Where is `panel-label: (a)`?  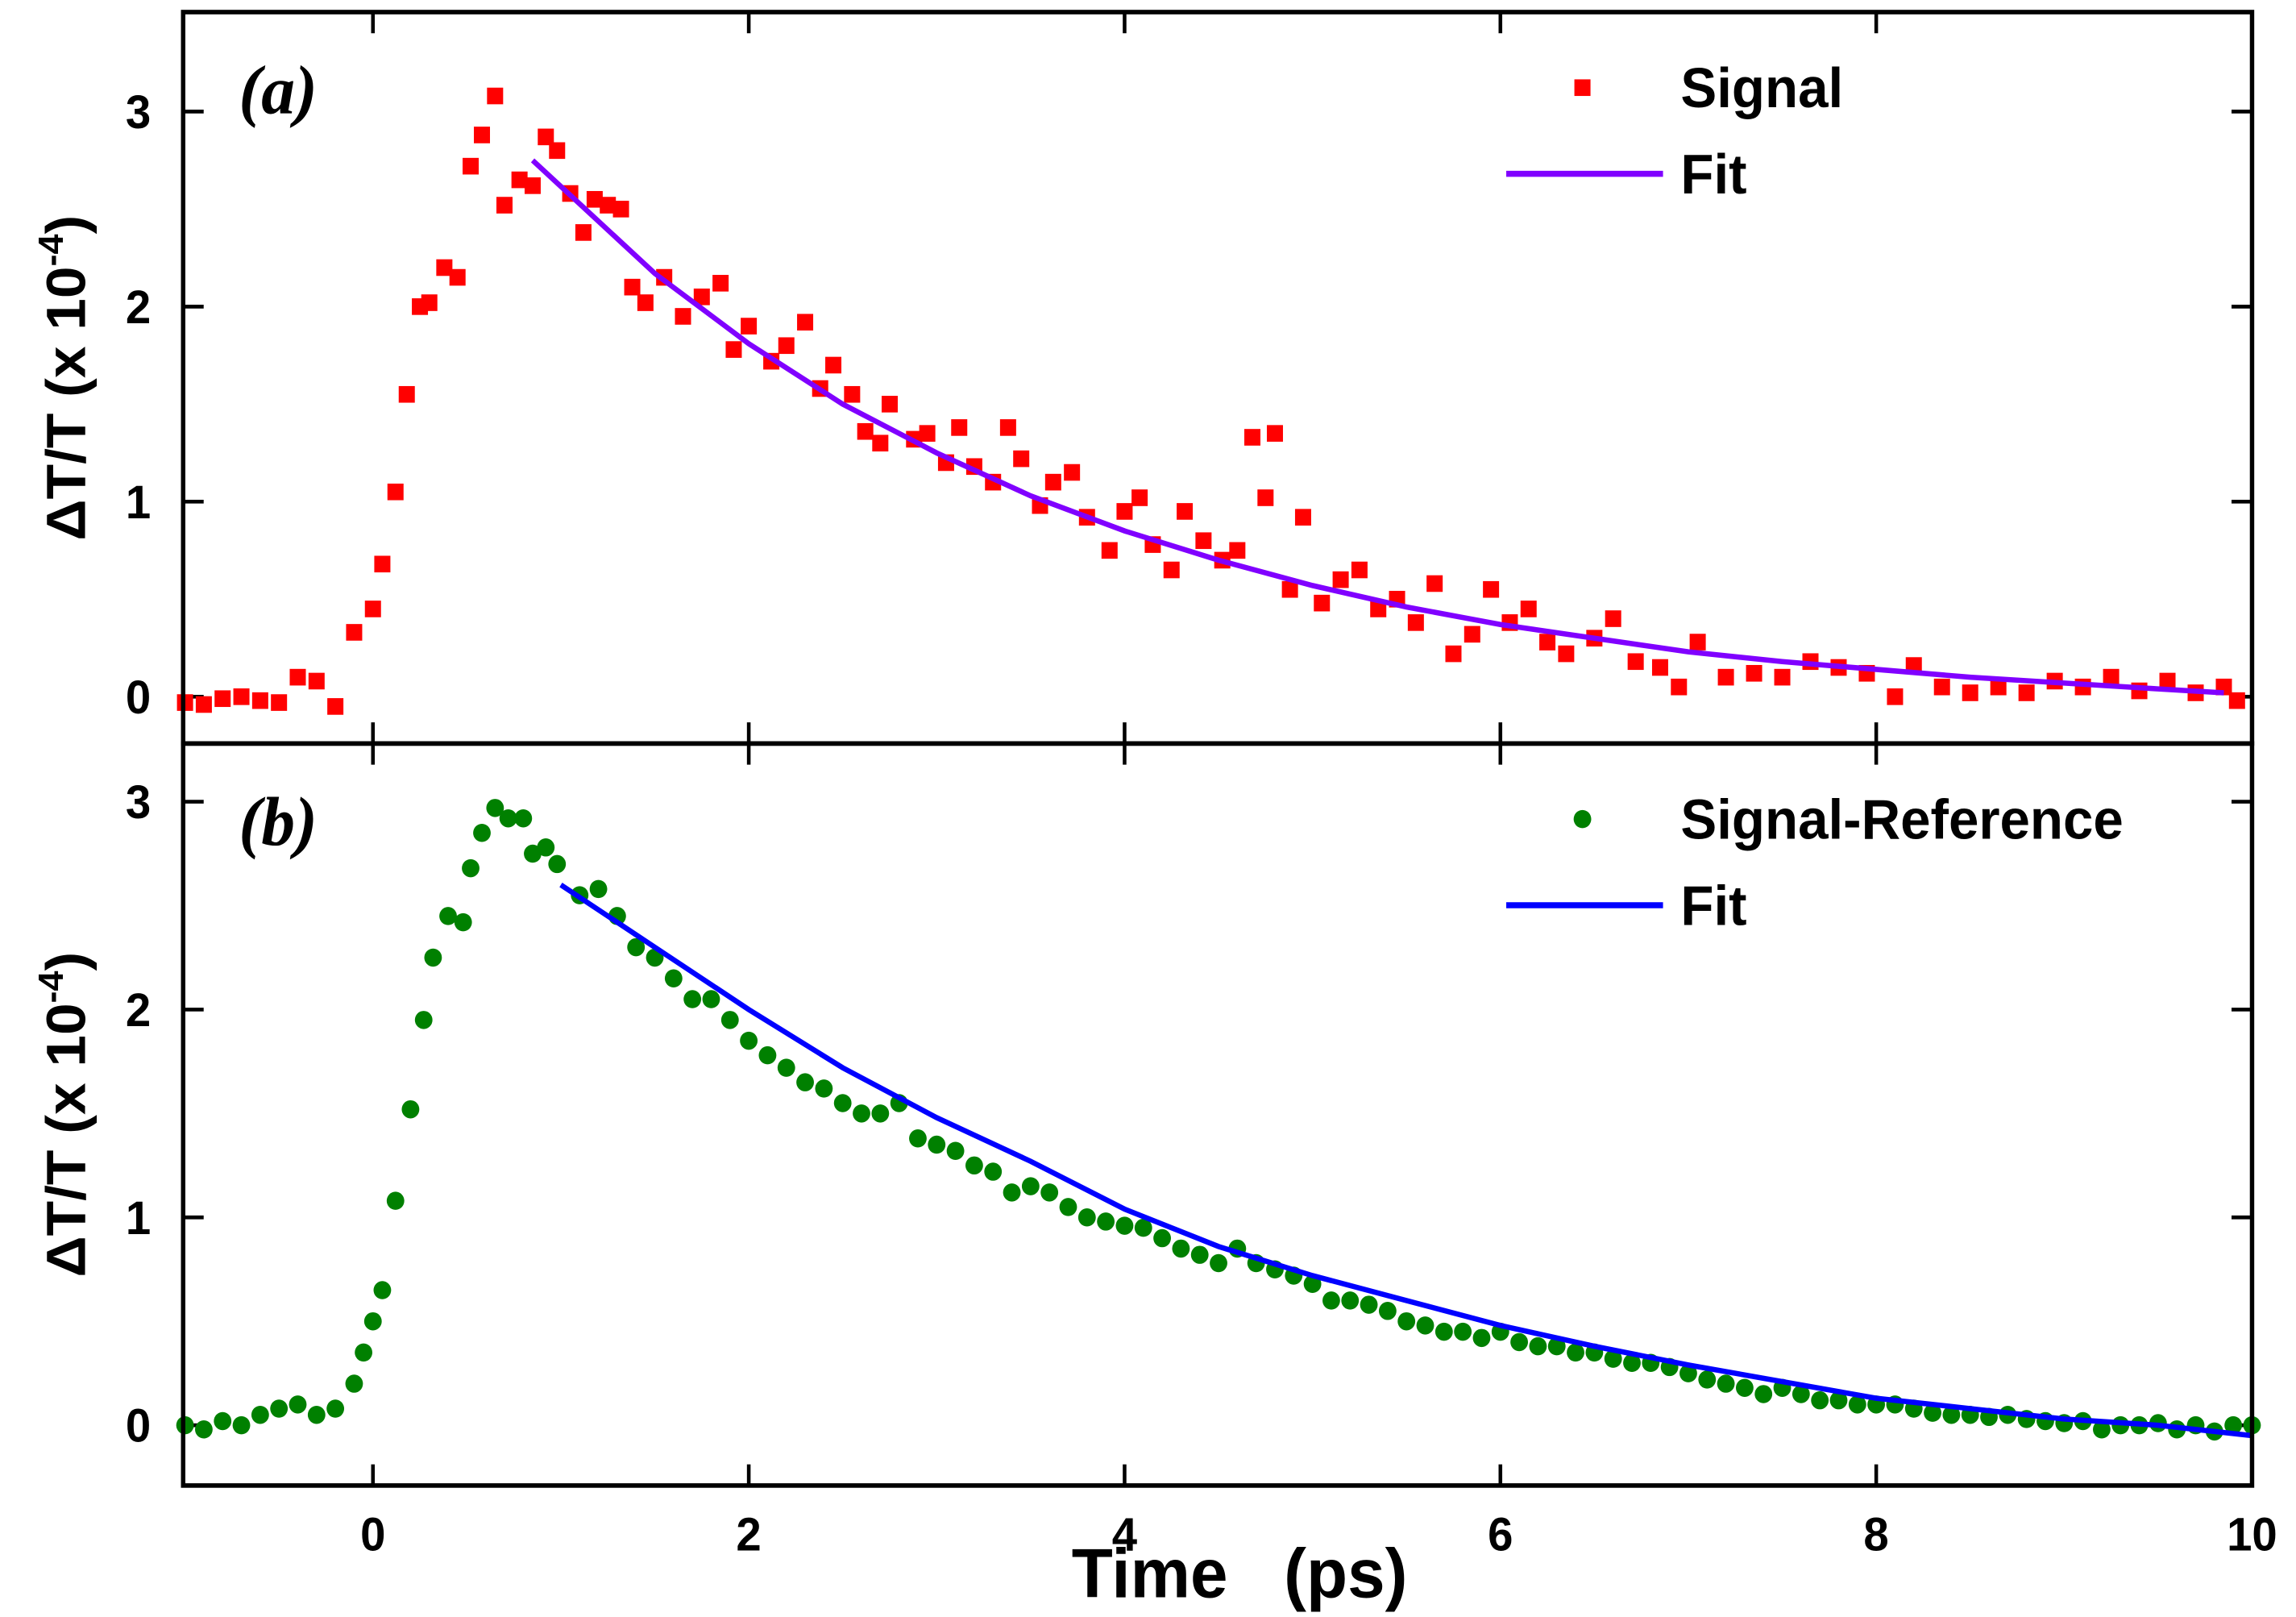 panel-label: (a) is located at coordinates (279, 90).